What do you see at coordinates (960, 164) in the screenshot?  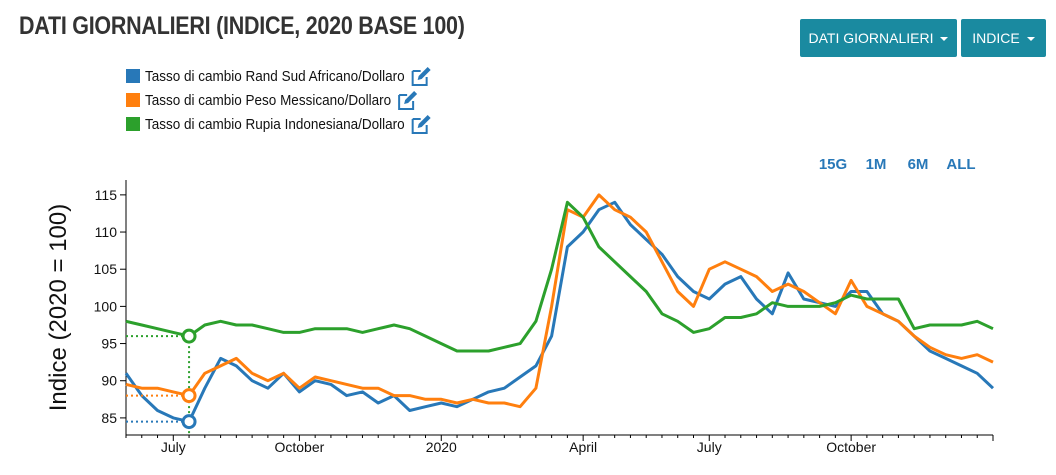 I see `range-button: ALL` at bounding box center [960, 164].